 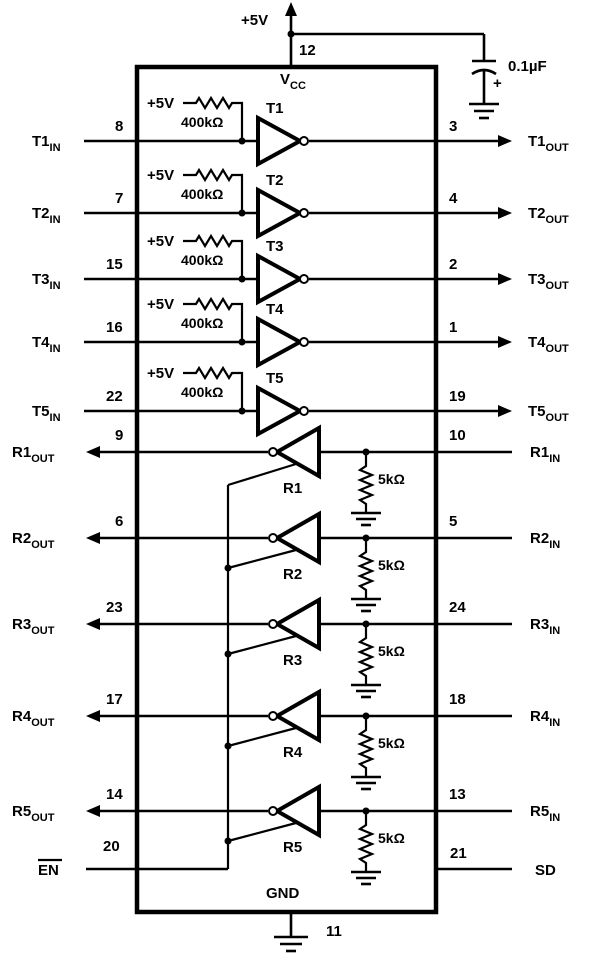 What do you see at coordinates (293, 752) in the screenshot?
I see `receiver-name: R4` at bounding box center [293, 752].